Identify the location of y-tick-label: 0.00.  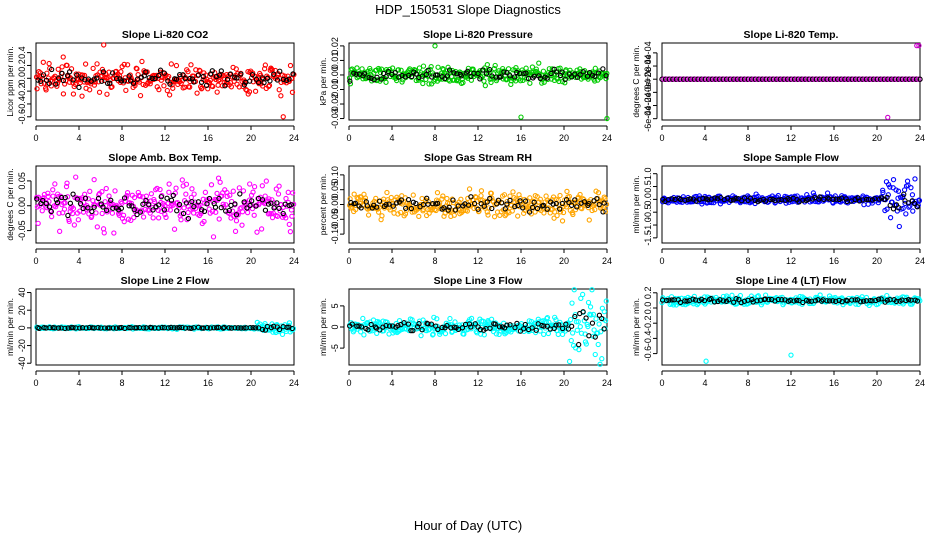
(335, 75).